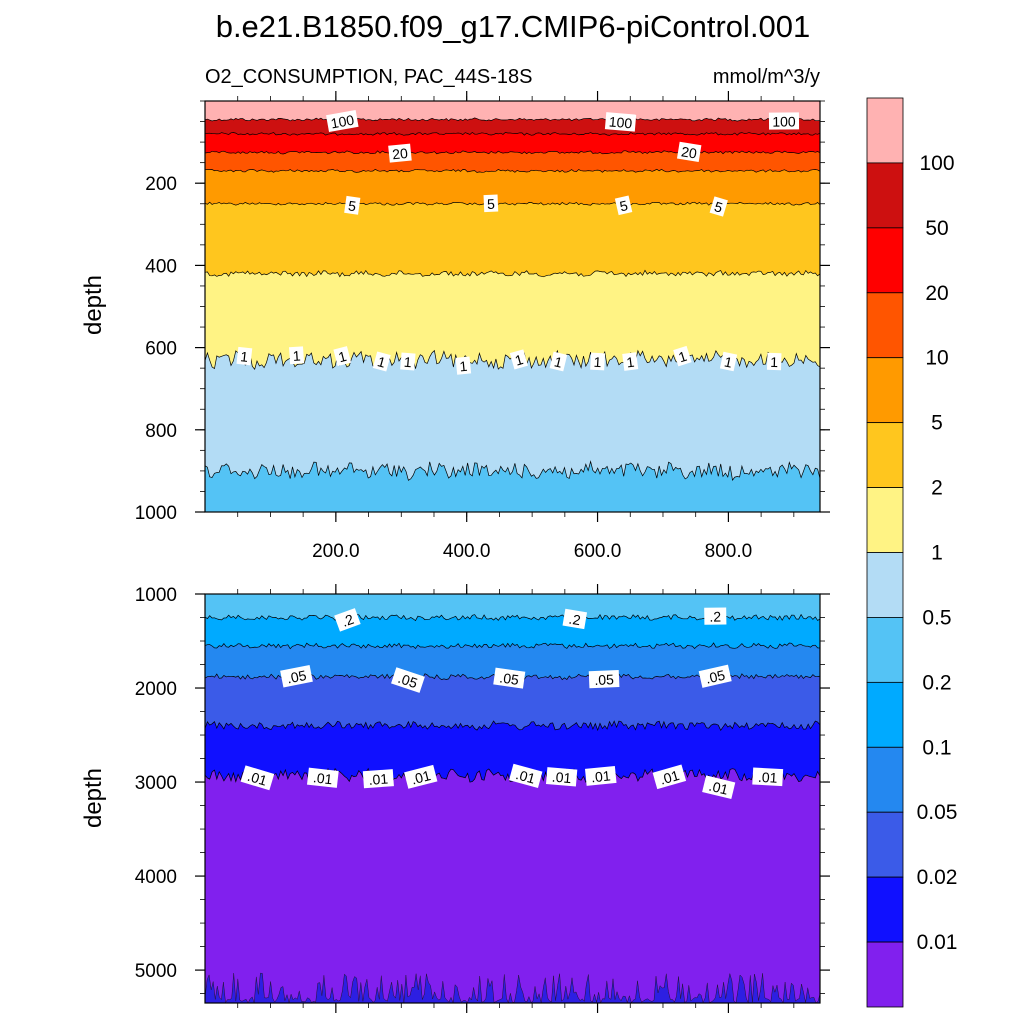  Describe the element at coordinates (512, 987) in the screenshot. I see `deep-spikes` at that location.